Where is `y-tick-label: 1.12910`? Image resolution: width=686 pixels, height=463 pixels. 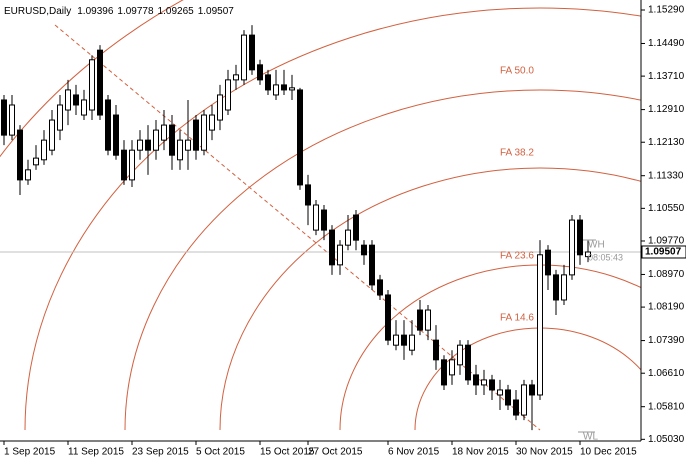
y-tick-label: 1.12910 is located at coordinates (666, 109).